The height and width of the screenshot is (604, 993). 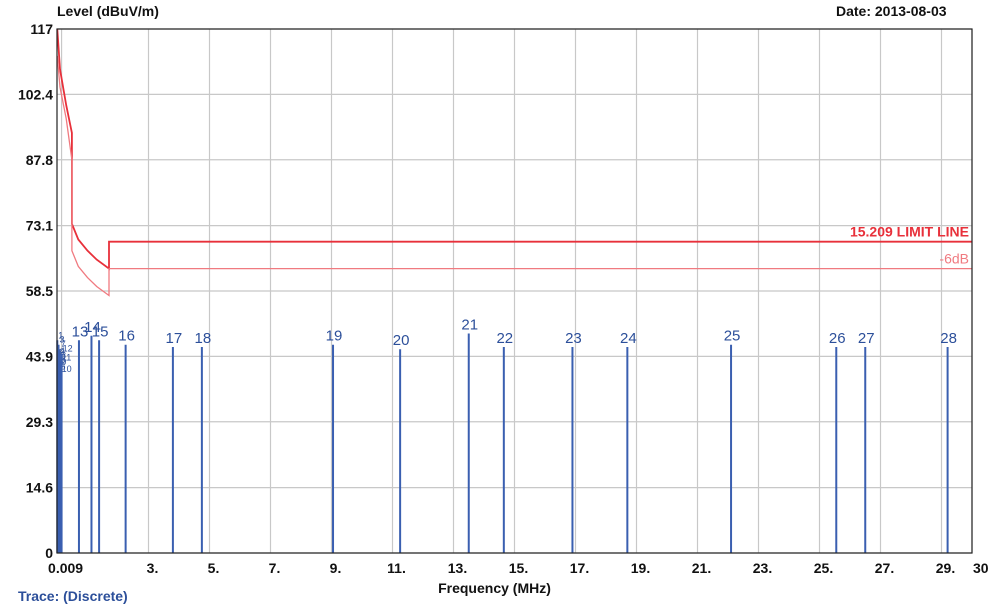 I want to click on x-tick-label: 15., so click(x=518, y=568).